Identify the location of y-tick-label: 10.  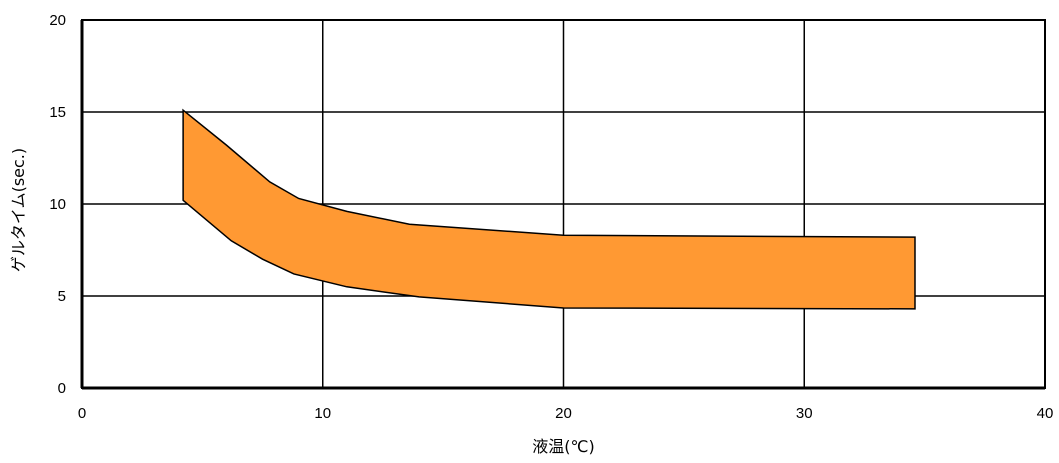
(57, 204).